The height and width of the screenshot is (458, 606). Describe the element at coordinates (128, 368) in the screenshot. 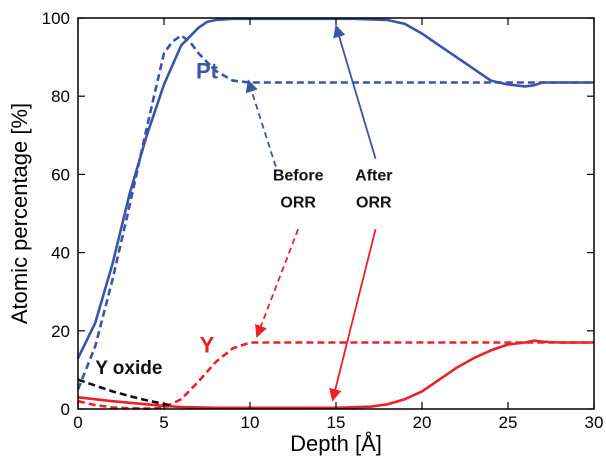

I see `annotation-y-oxide: Y oxide` at that location.